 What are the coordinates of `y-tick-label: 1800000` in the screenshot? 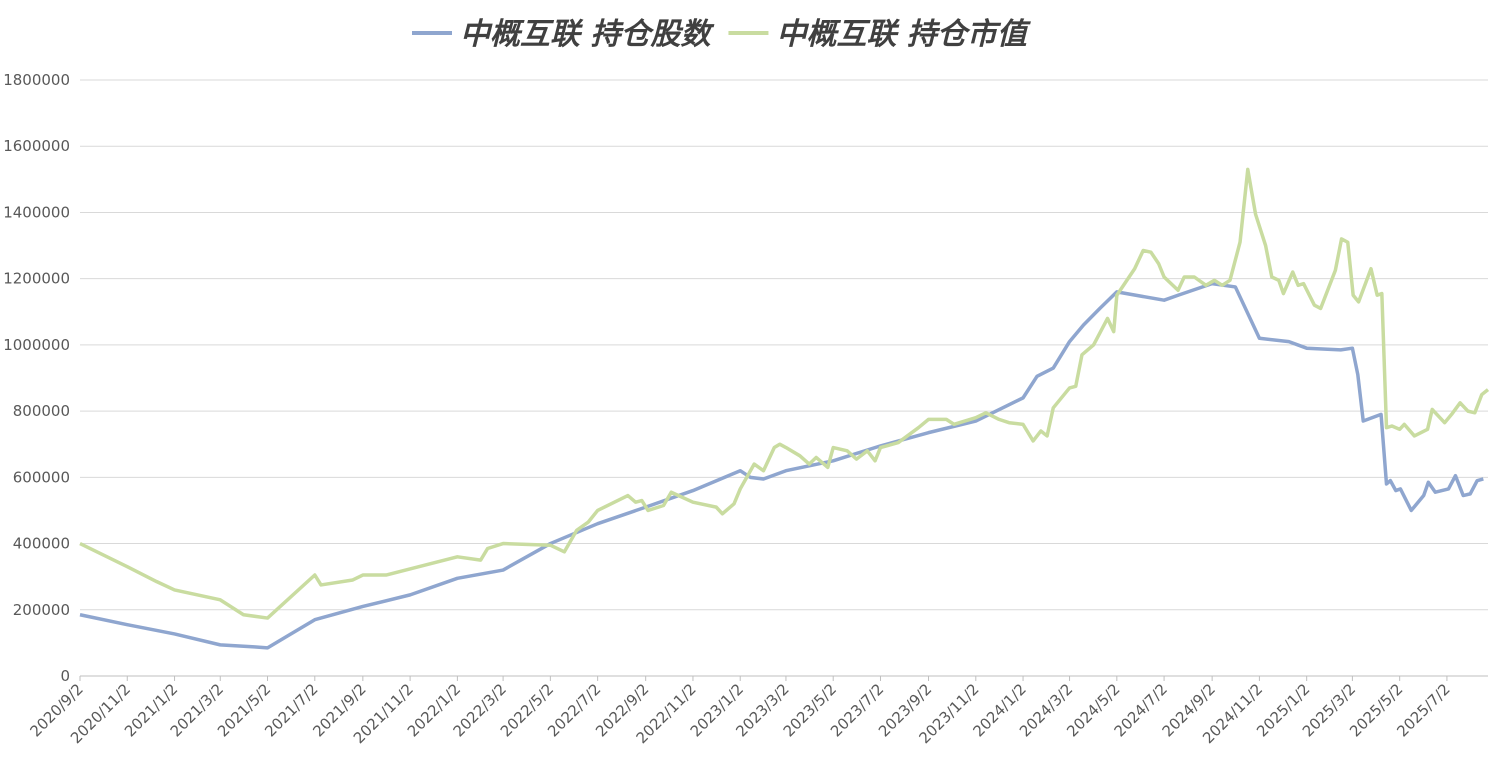 It's located at (36, 80).